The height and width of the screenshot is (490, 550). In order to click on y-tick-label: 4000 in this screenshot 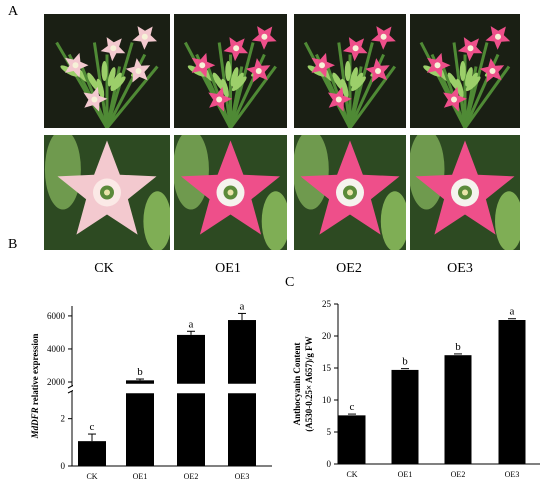, I will do `click(56, 349)`.